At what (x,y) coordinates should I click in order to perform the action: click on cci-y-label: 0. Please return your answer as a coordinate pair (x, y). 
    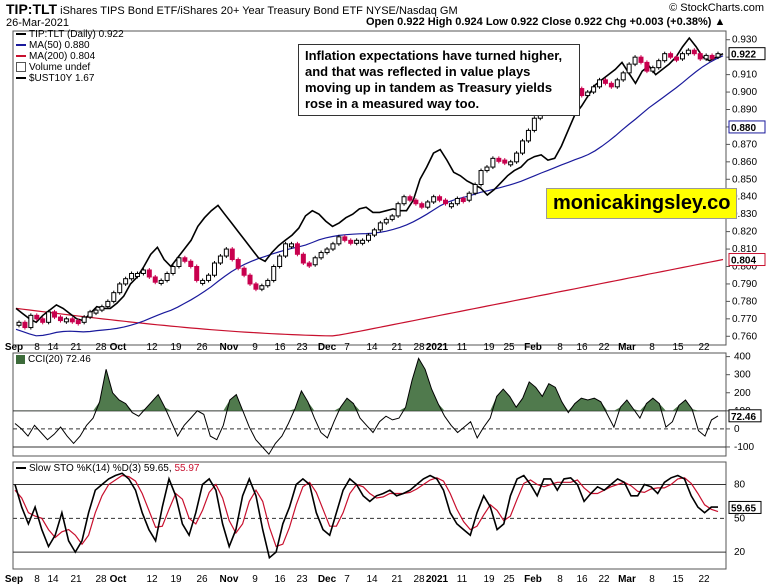
    Looking at the image, I should click on (737, 429).